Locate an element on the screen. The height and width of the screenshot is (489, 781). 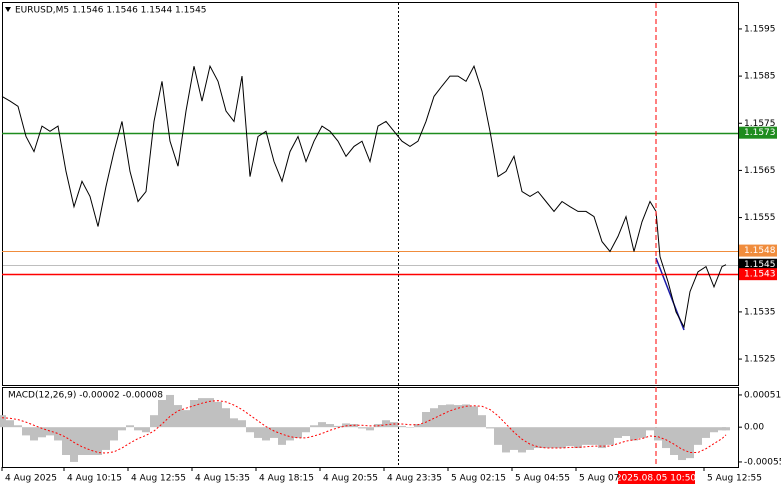
price-label: 1.1543 is located at coordinates (760, 275).